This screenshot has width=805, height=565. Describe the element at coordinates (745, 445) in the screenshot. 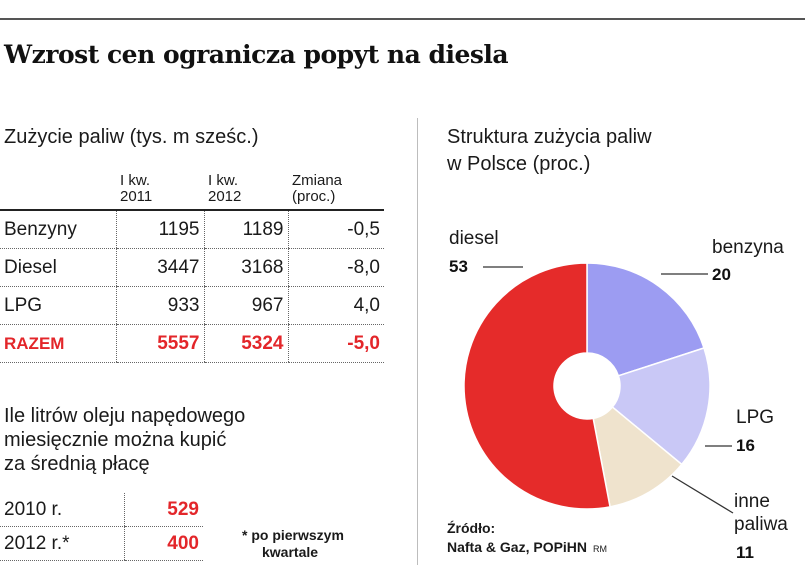

I see `slice-value-lpg: 16` at that location.